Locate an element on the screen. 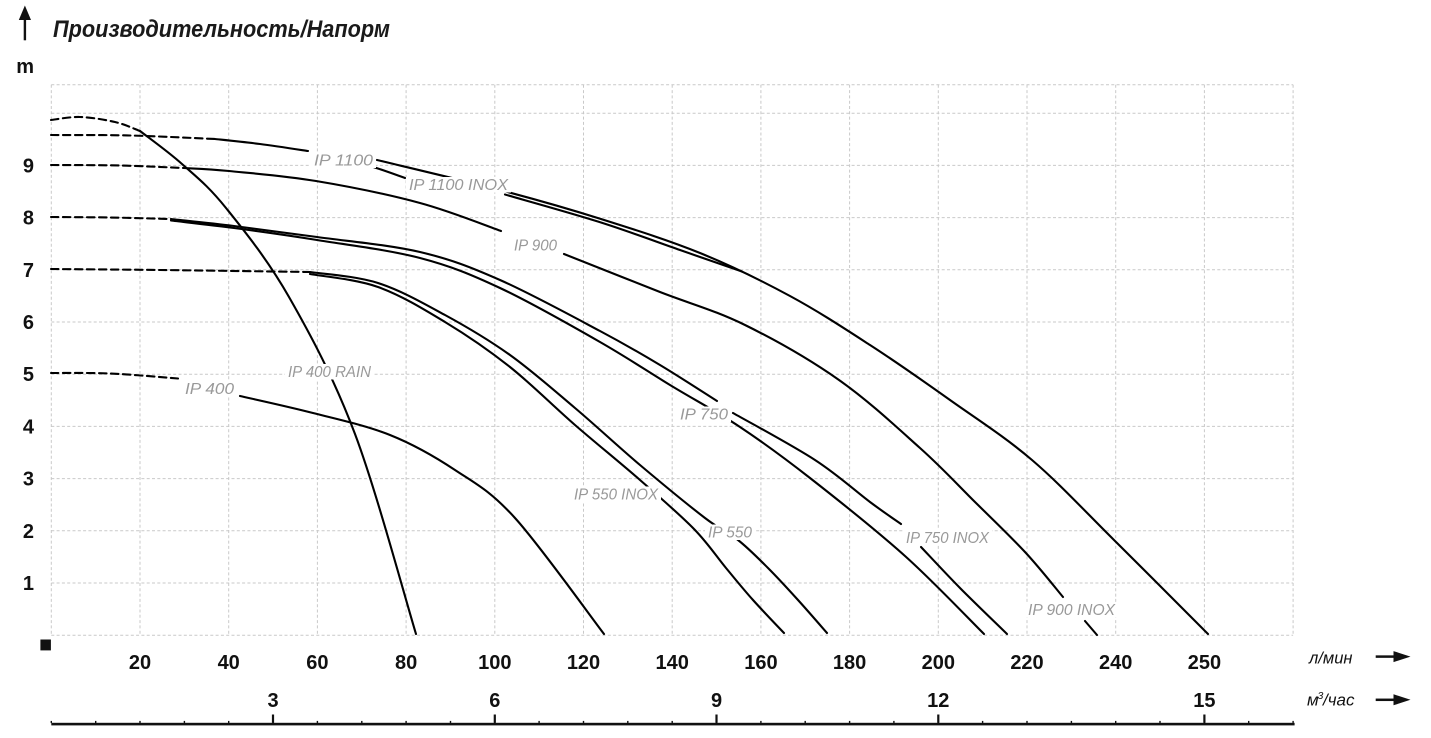  svg-text: 5 is located at coordinates (28, 375).